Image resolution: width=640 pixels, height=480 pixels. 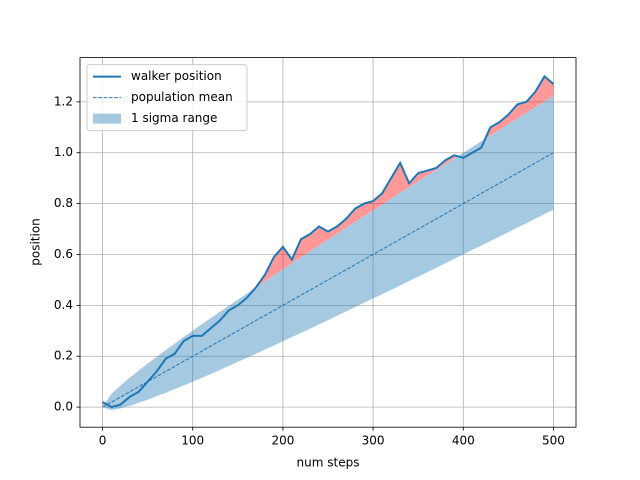 I want to click on x-tick-label: 400, so click(x=463, y=441).